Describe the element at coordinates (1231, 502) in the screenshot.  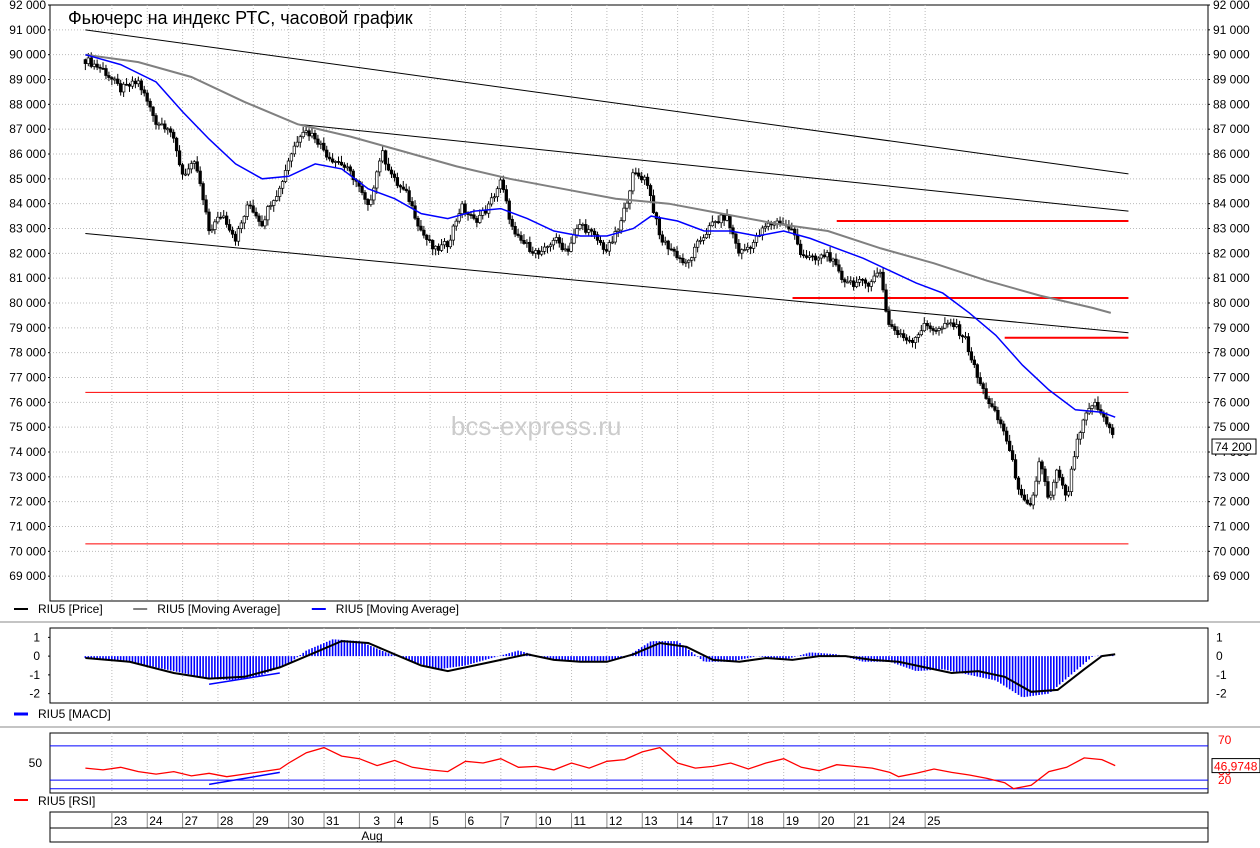
I see `y-tick-label-right: 72 000` at that location.